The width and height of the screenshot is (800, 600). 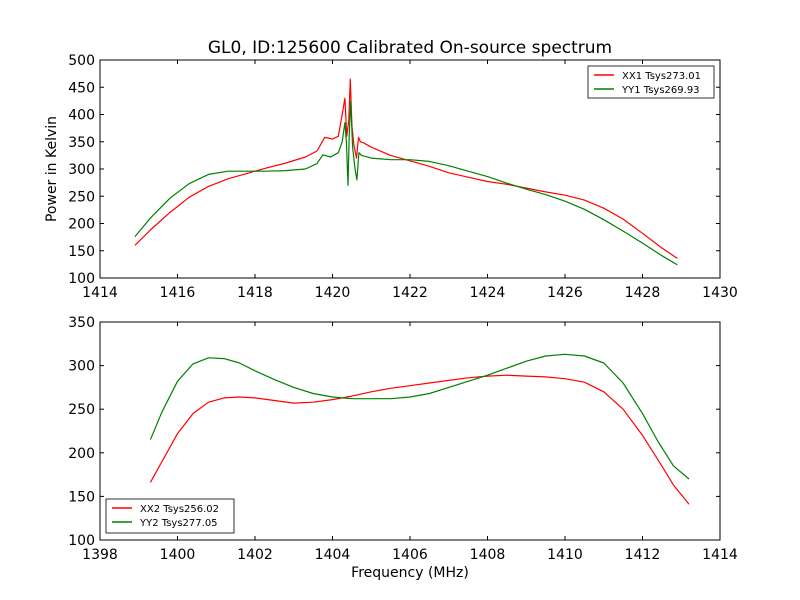 What do you see at coordinates (178, 293) in the screenshot?
I see `top-x-tick-label: 1416` at bounding box center [178, 293].